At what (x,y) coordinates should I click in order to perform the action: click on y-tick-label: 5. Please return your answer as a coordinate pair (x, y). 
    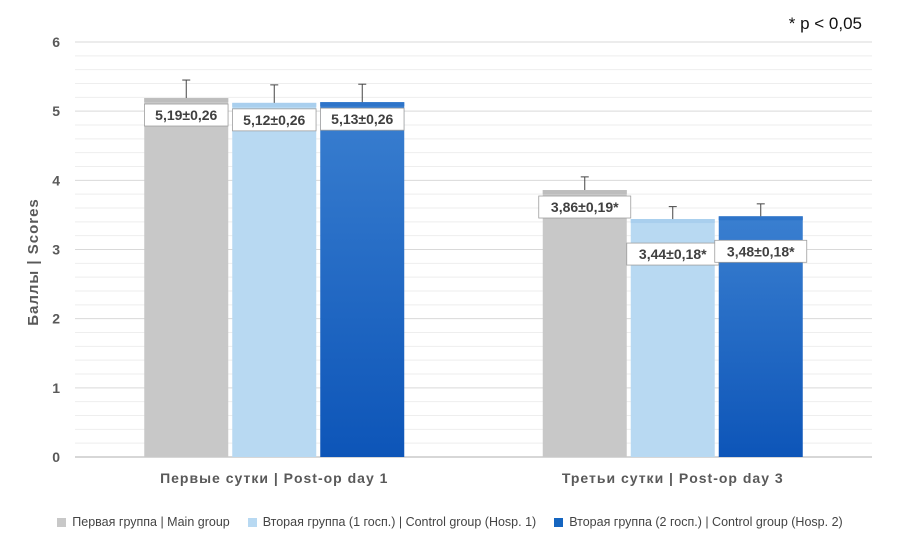
    Looking at the image, I should click on (56, 111).